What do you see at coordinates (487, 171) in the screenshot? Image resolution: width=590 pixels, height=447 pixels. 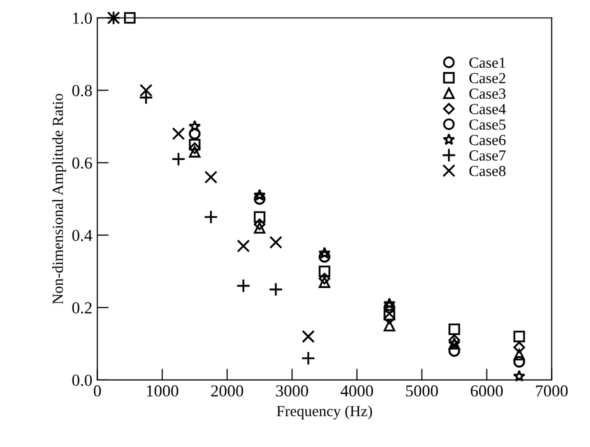 I see `legend-label: Case8` at bounding box center [487, 171].